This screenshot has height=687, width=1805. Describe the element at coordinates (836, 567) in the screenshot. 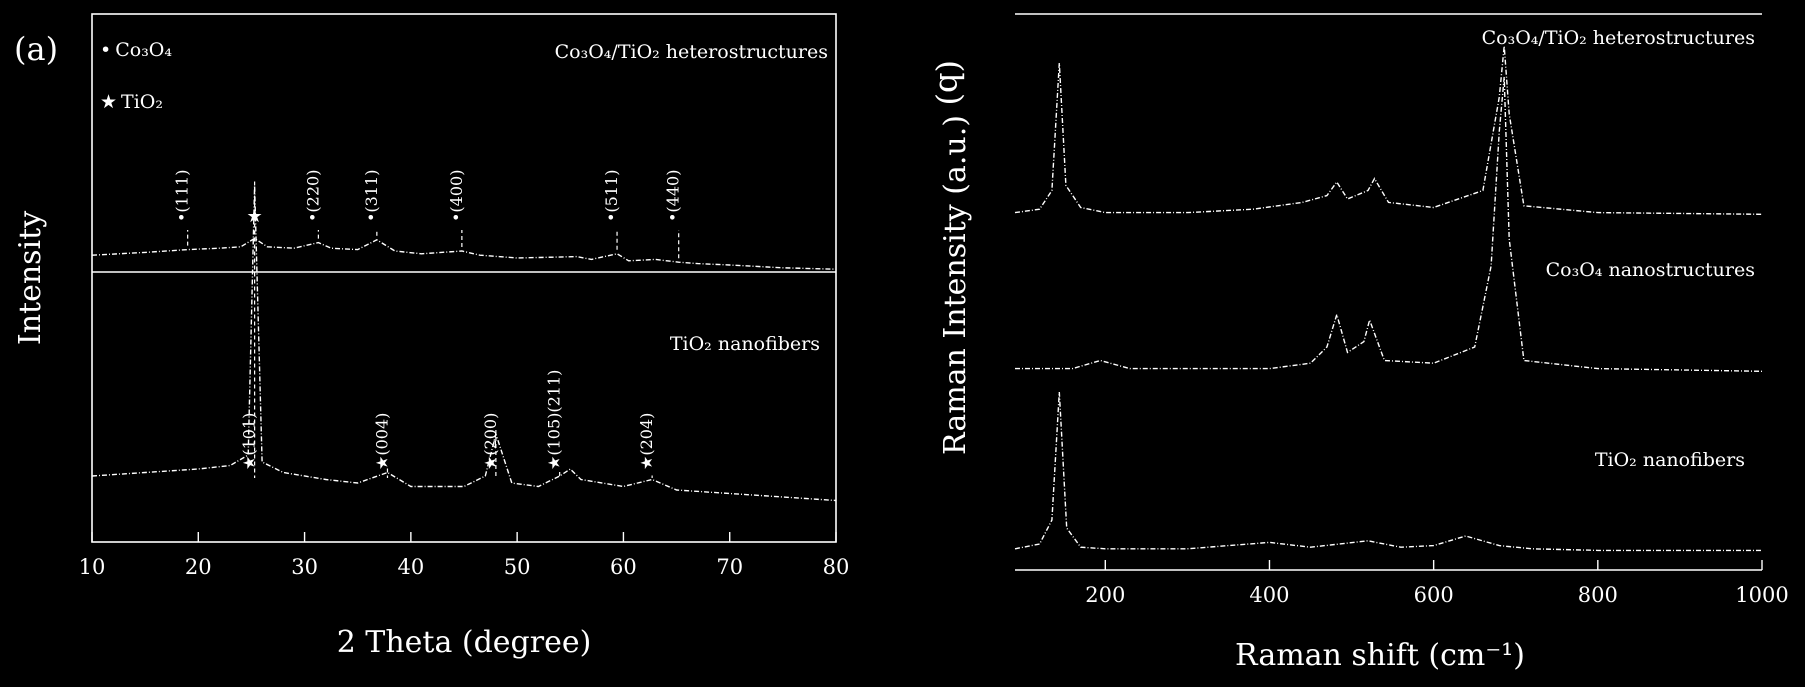

I see `x-tick-label-0-7: 80` at that location.